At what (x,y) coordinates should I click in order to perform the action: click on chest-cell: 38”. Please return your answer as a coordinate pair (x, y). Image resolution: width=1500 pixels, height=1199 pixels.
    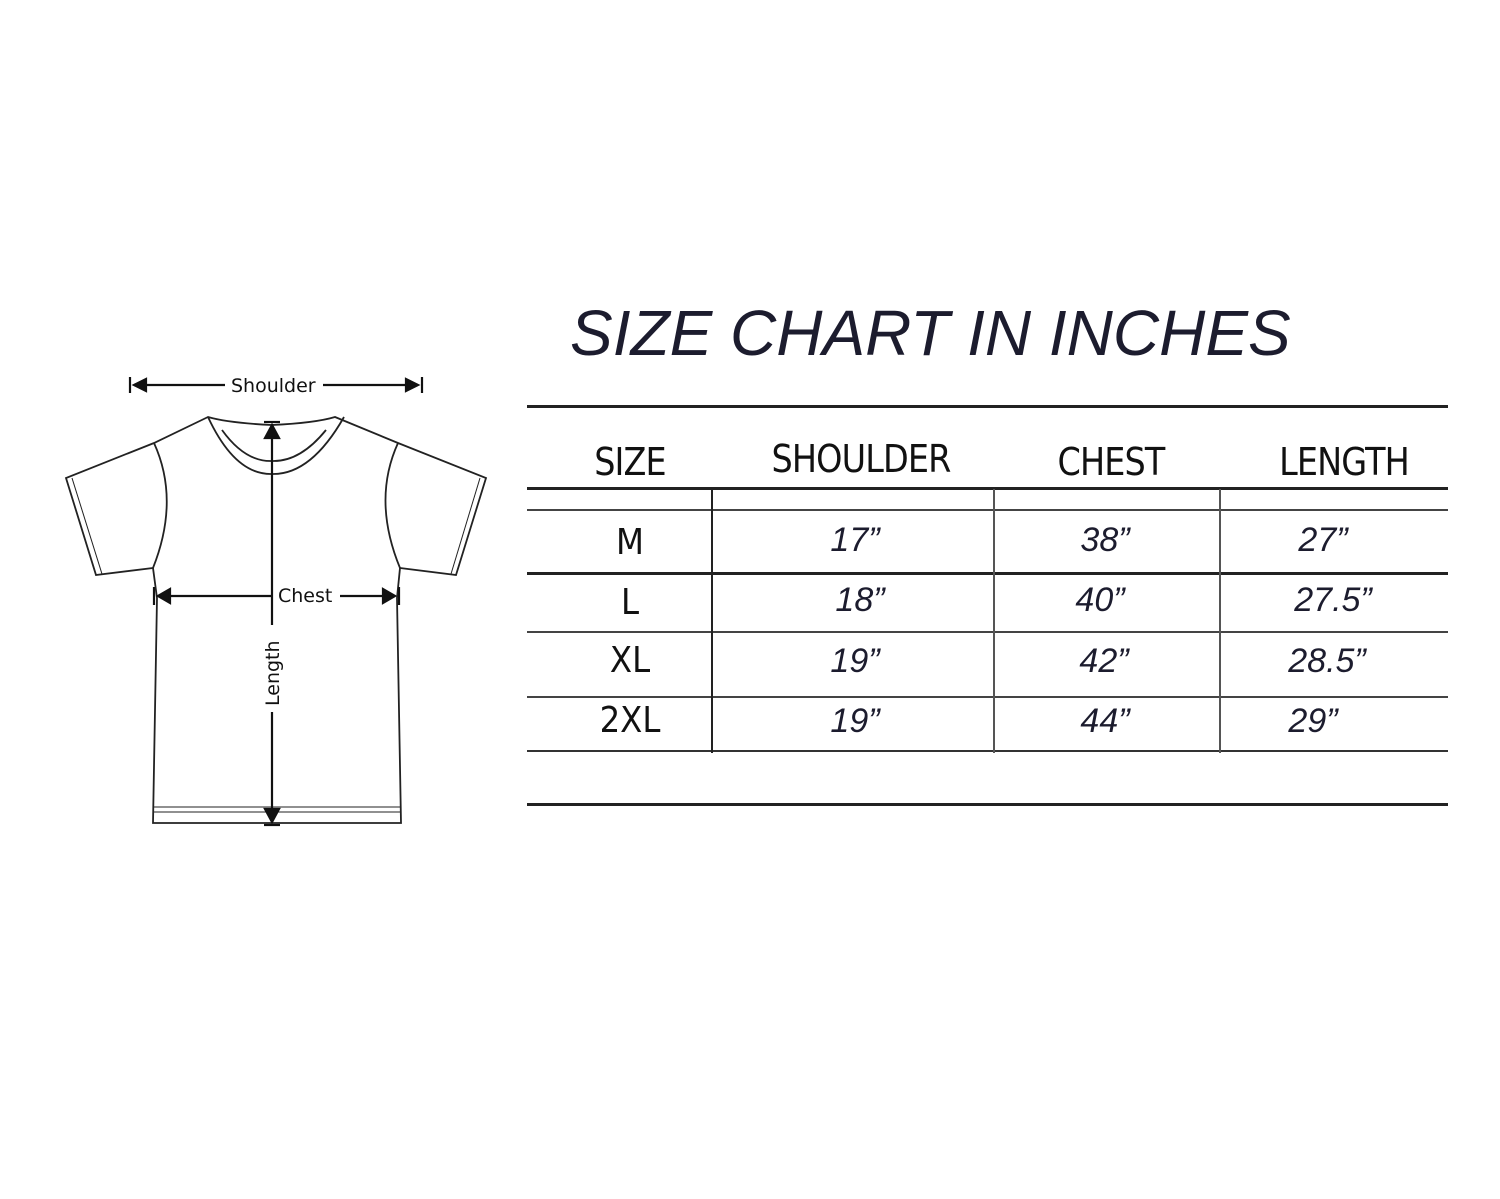
    Looking at the image, I should click on (1105, 540).